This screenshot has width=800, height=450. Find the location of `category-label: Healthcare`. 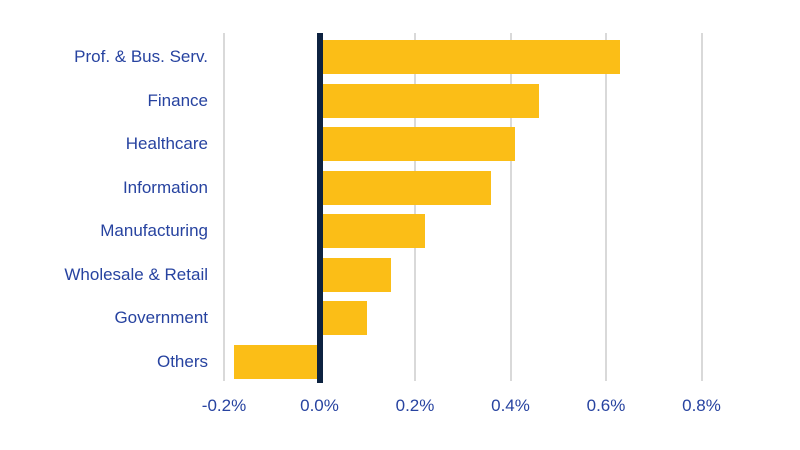

category-label: Healthcare is located at coordinates (166, 143).